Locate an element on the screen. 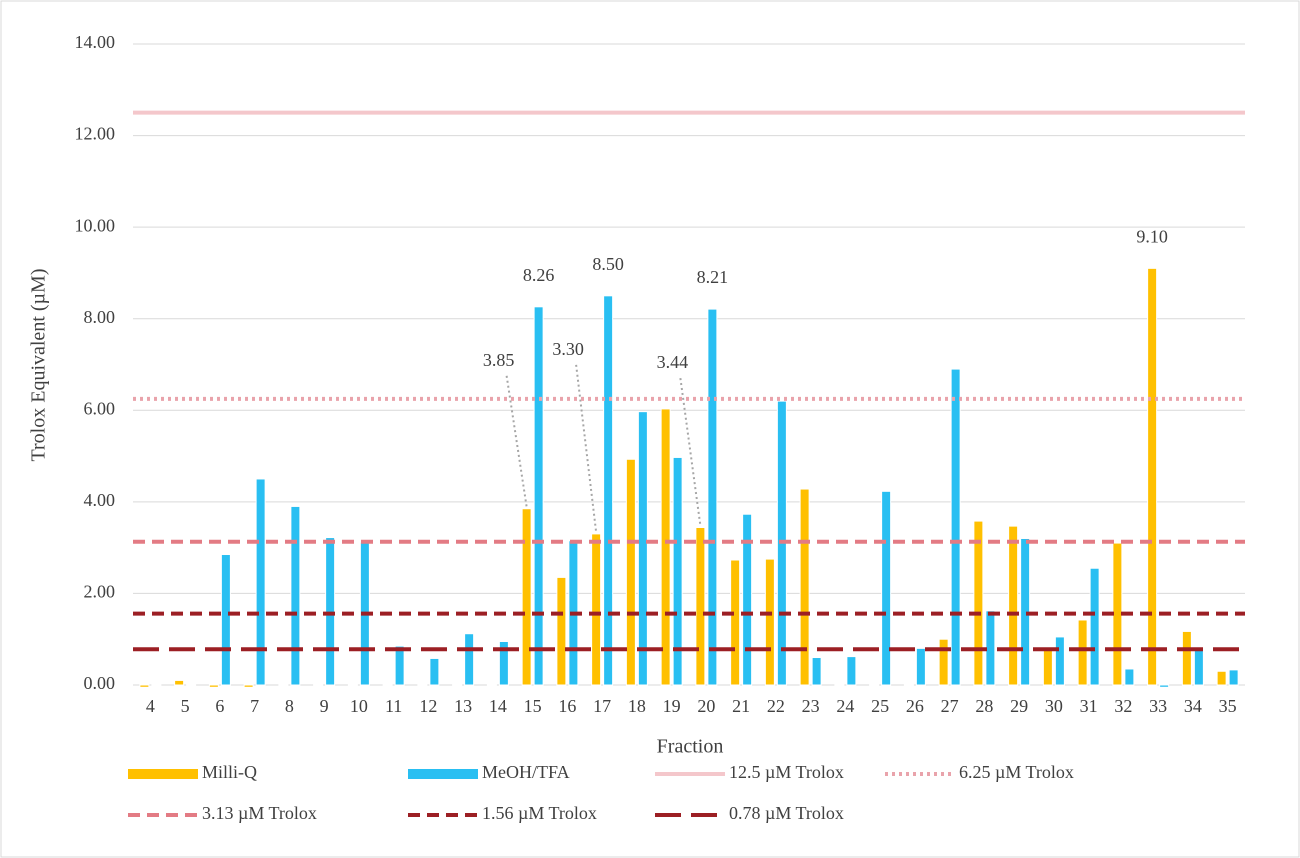  x-tick-label: 6 is located at coordinates (219, 706).